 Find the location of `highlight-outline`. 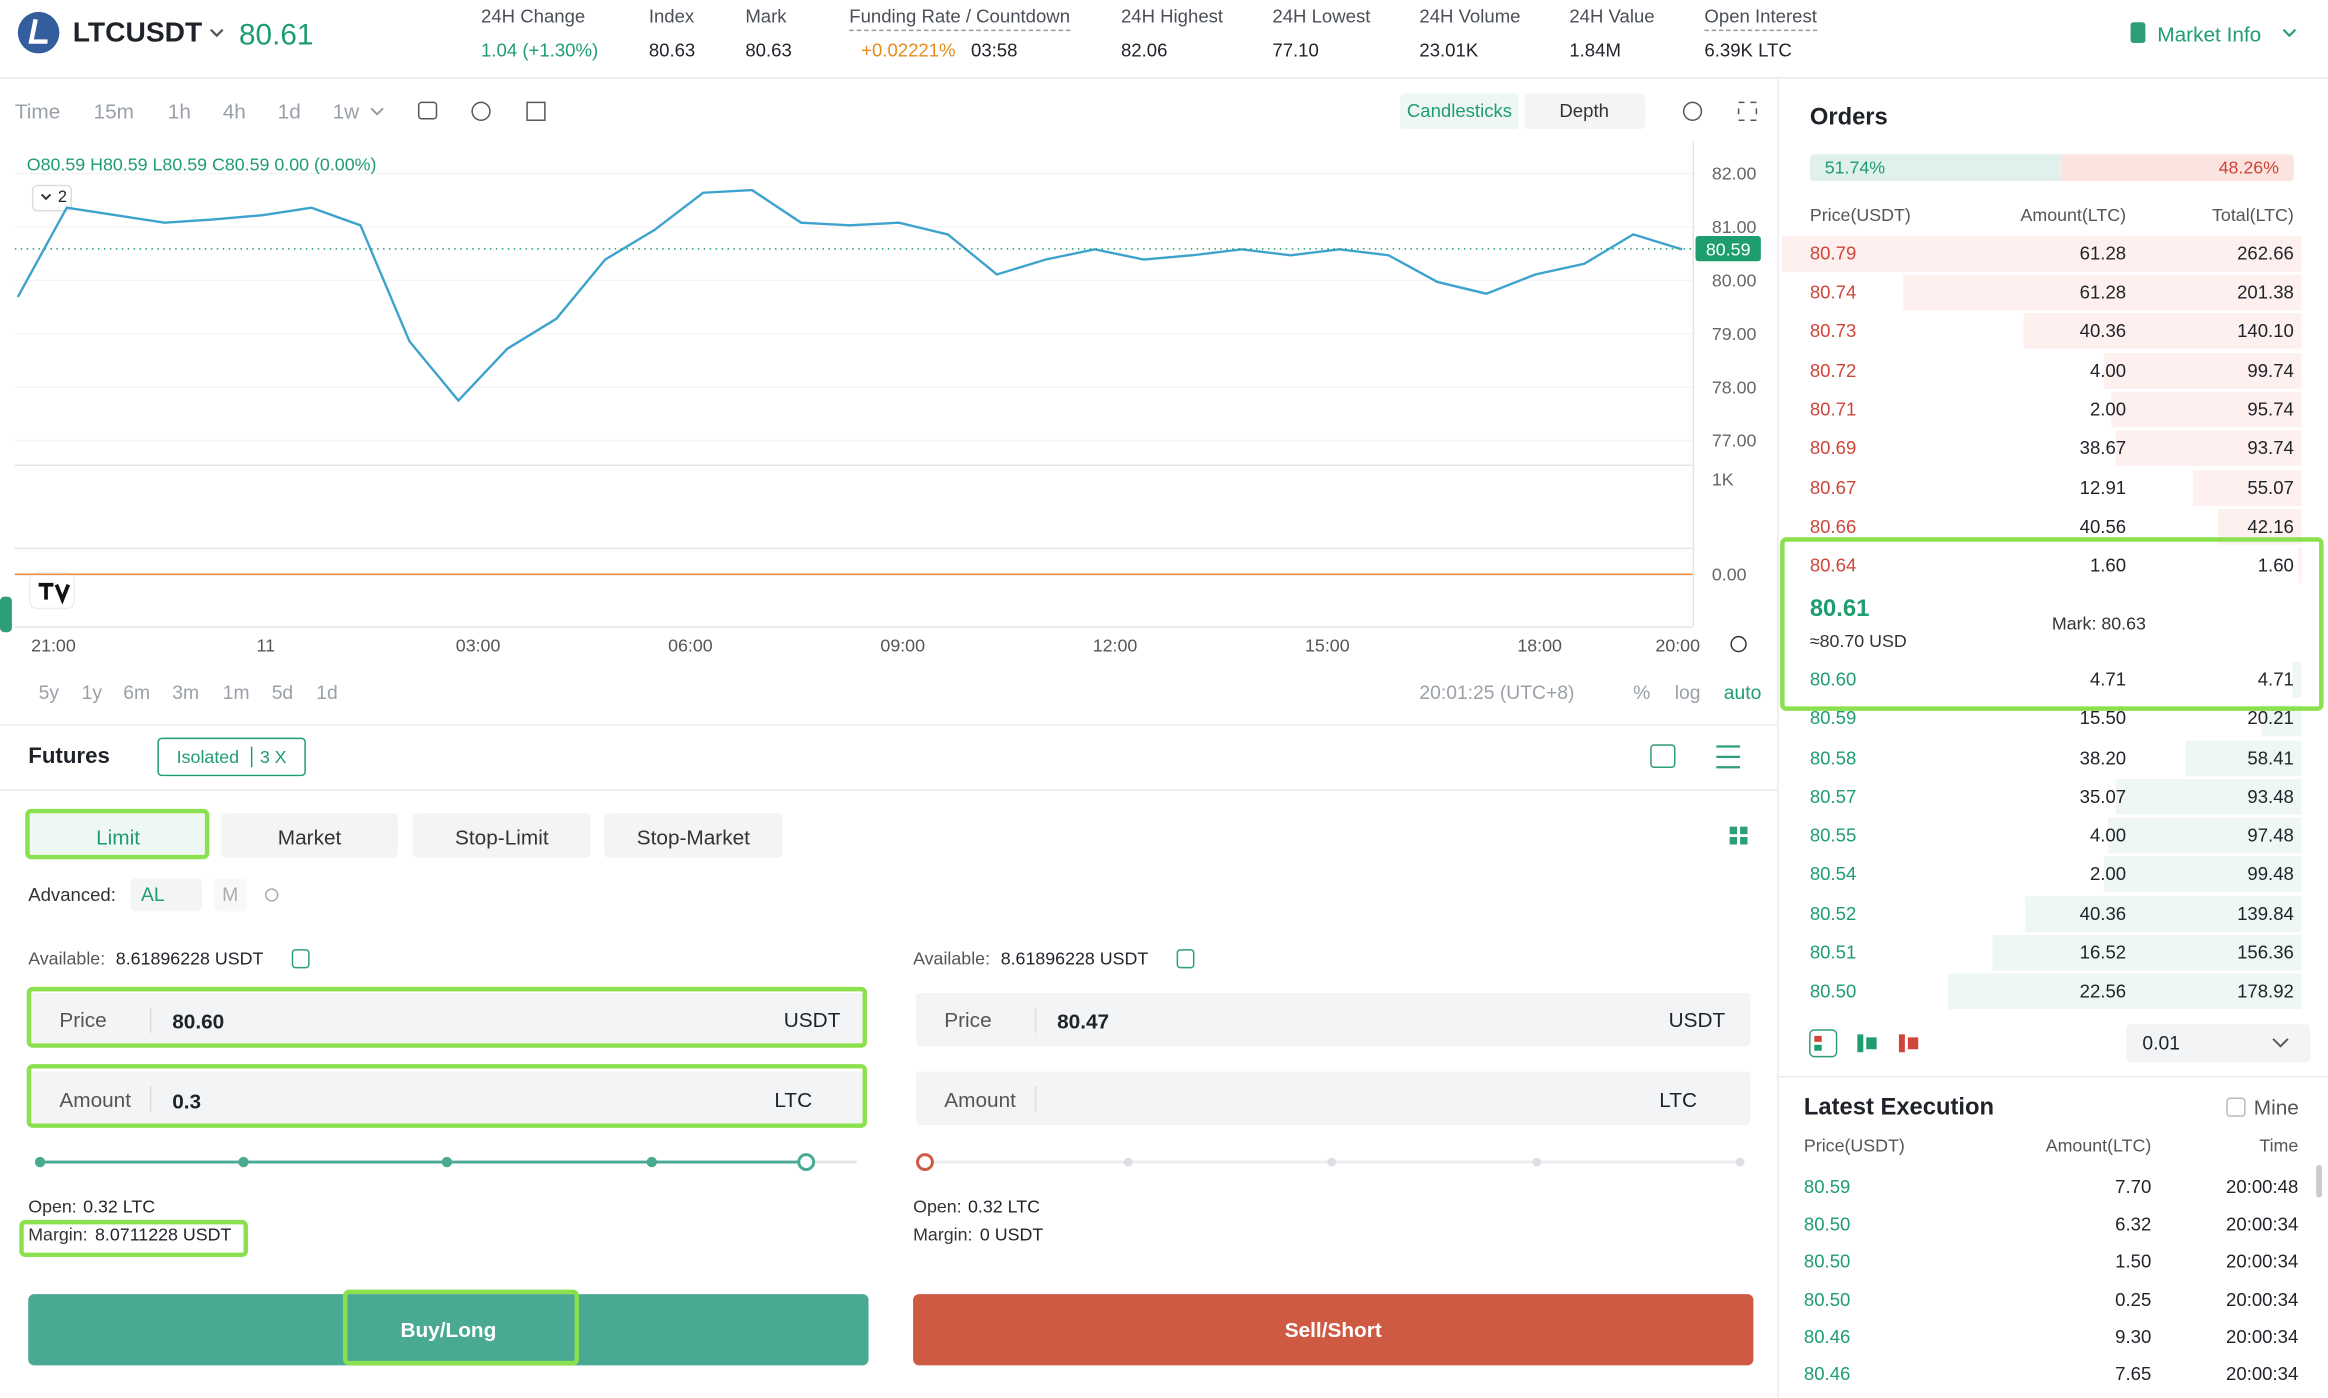

highlight-outline is located at coordinates (133, 1238).